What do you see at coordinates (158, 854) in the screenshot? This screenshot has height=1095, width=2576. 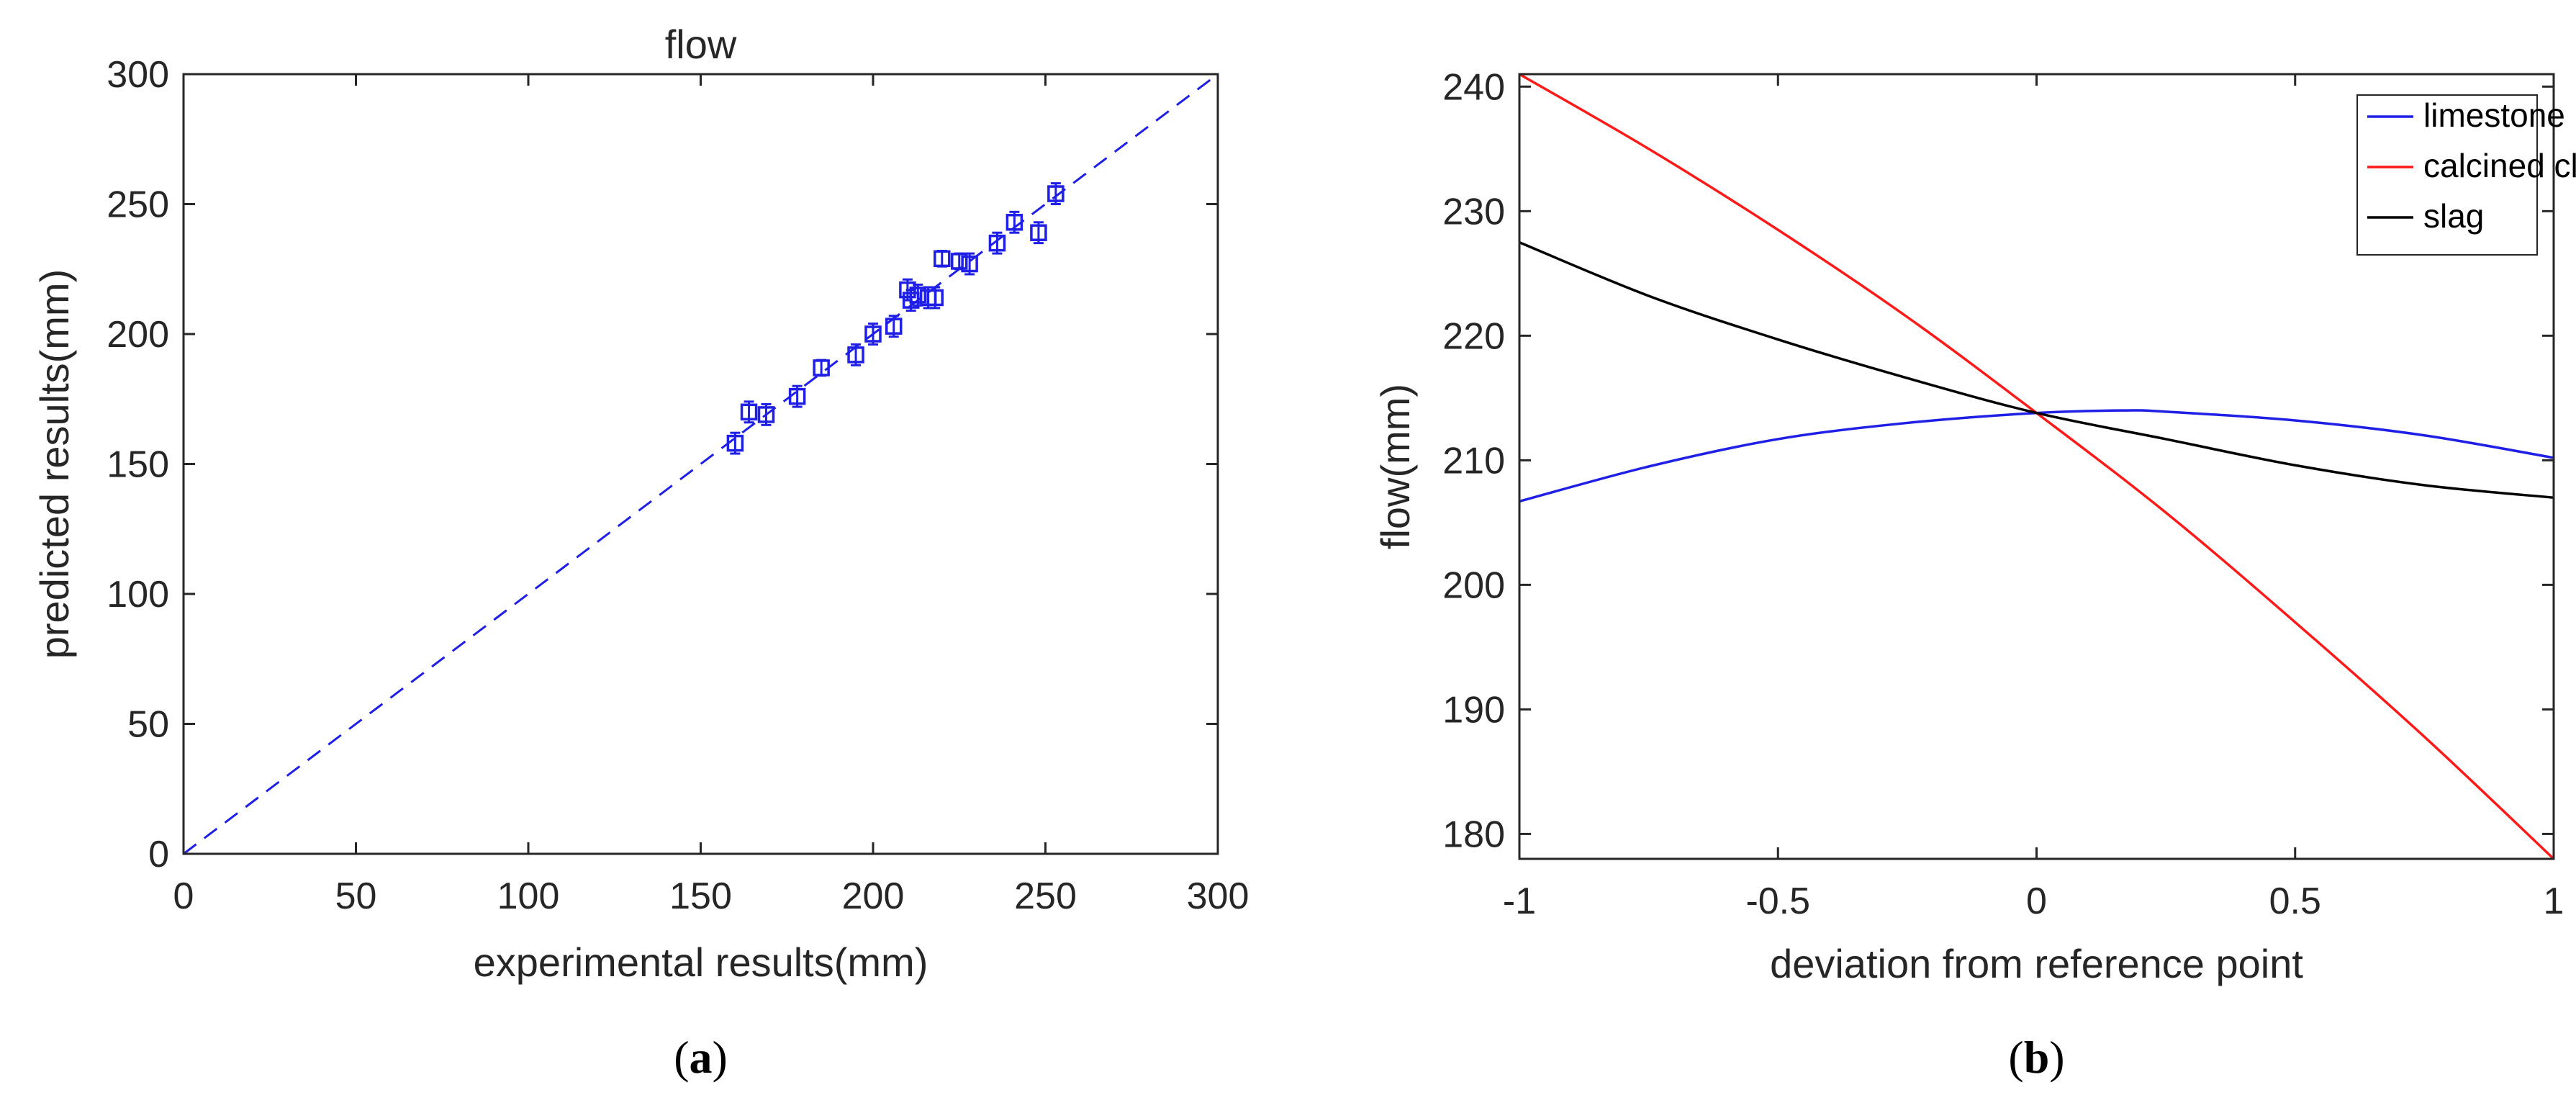 I see `y-tick-label: 0` at bounding box center [158, 854].